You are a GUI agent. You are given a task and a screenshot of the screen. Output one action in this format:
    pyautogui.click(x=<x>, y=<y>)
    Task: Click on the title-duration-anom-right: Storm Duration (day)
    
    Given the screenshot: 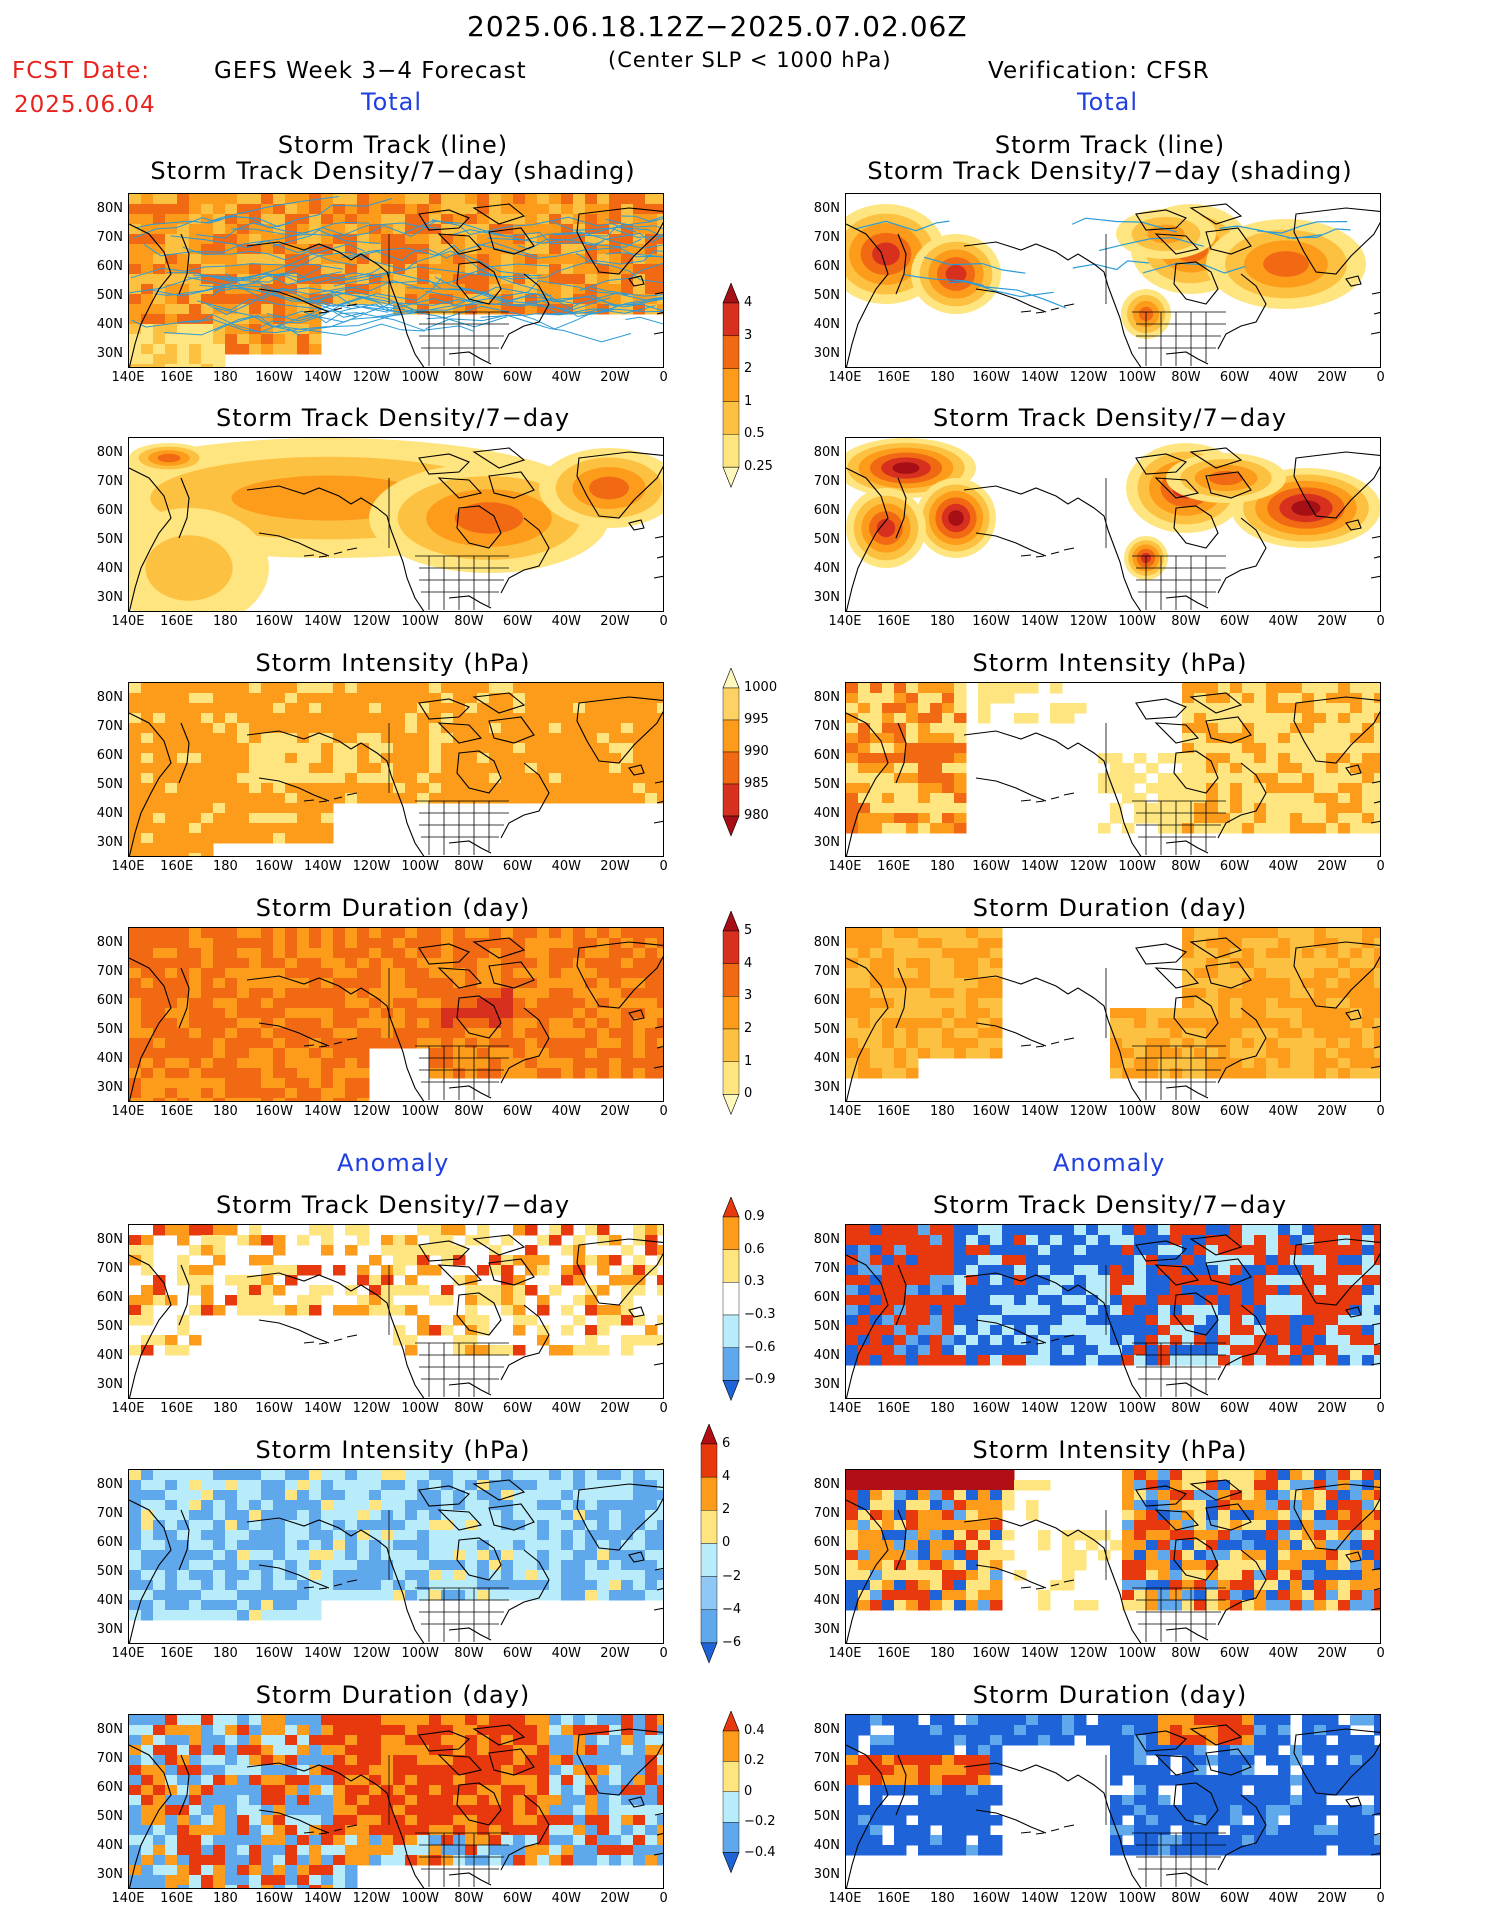 What is the action you would take?
    pyautogui.click(x=1110, y=1695)
    